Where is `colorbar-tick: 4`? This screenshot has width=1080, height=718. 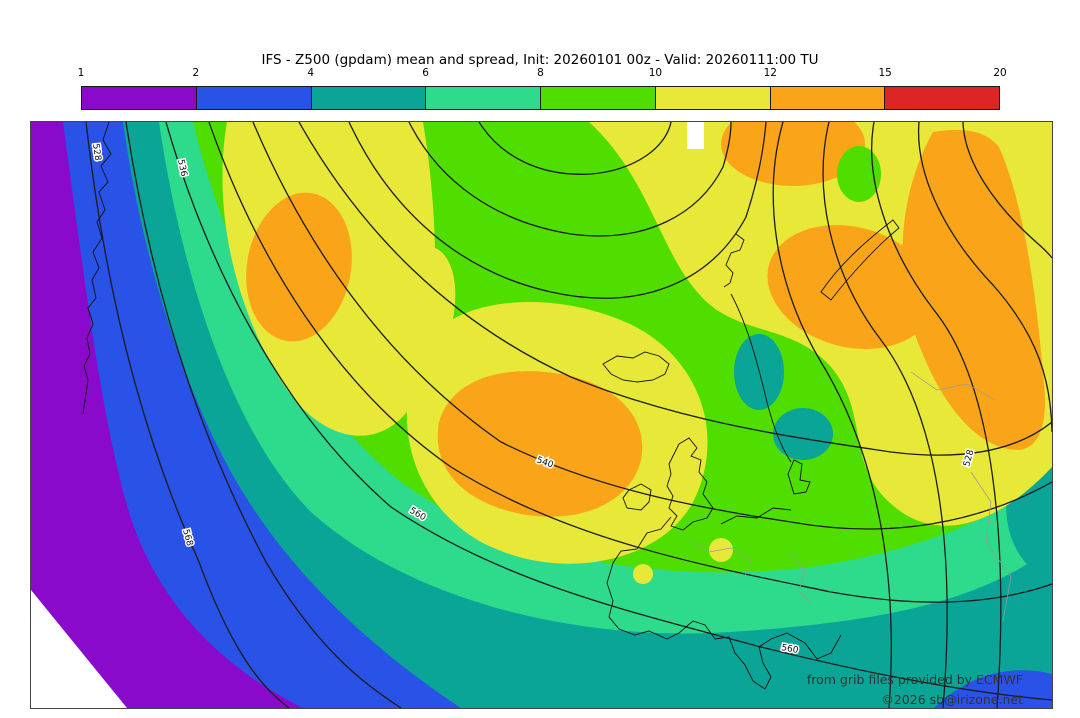 colorbar-tick: 4 is located at coordinates (311, 73).